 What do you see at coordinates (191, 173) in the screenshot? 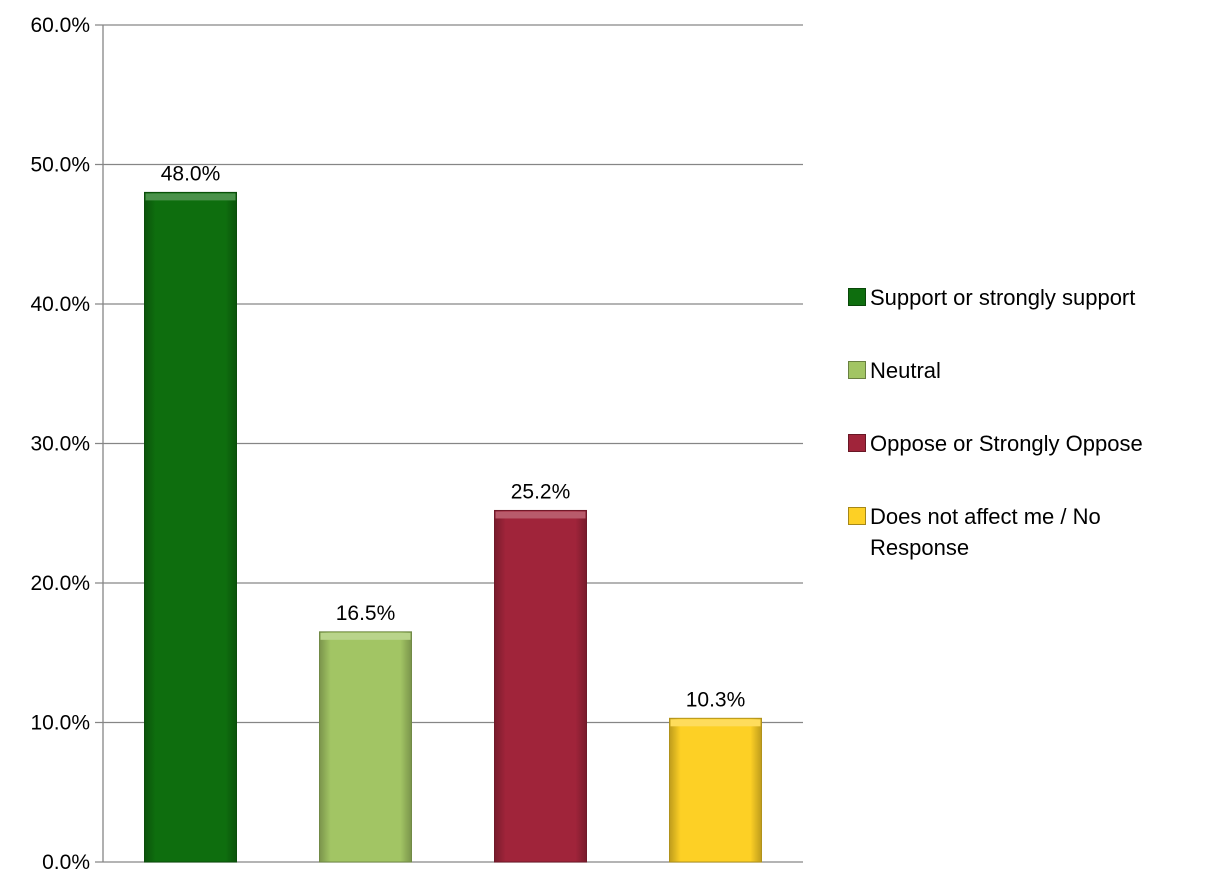
I see `data-label: 48.0%` at bounding box center [191, 173].